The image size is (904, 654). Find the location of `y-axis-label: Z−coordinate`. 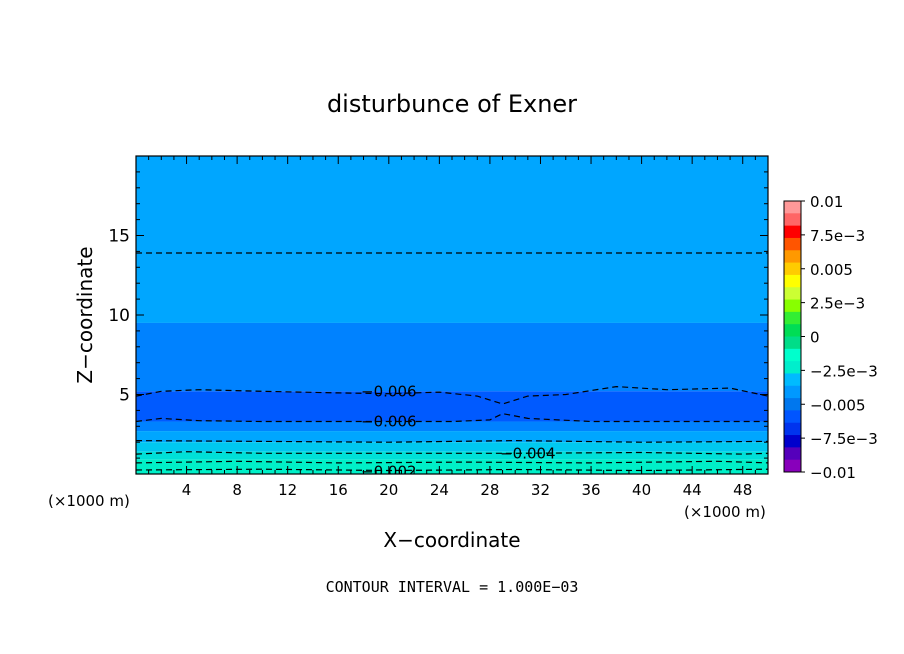

y-axis-label: Z−coordinate is located at coordinates (85, 314).